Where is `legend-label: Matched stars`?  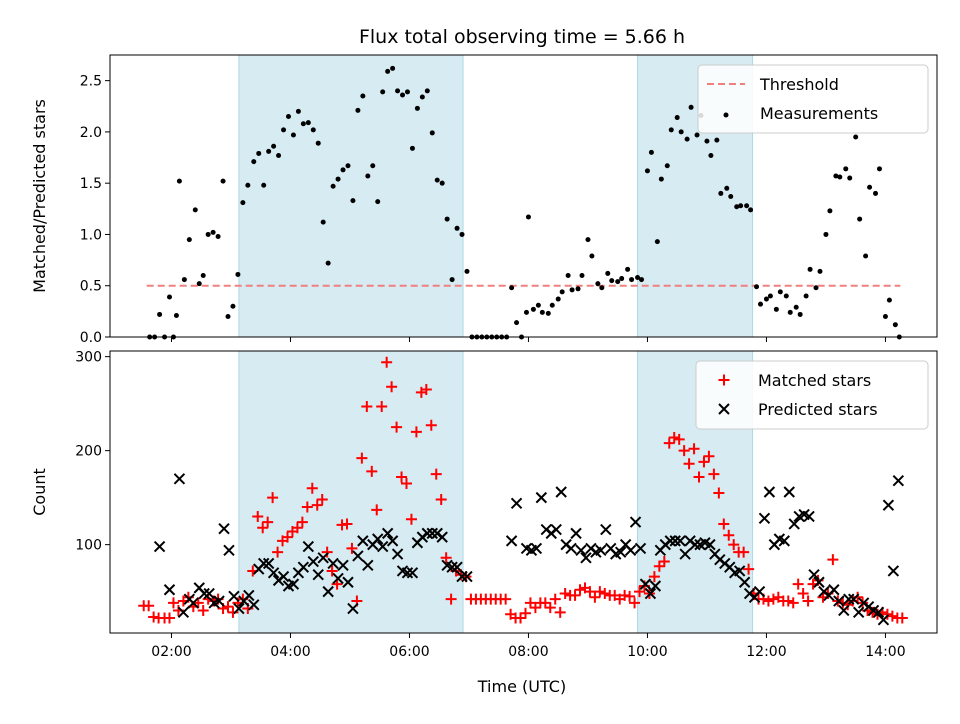 legend-label: Matched stars is located at coordinates (814, 380).